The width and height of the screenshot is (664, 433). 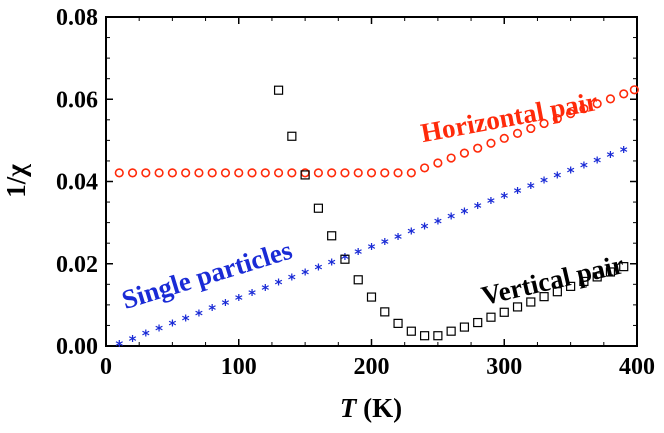 What do you see at coordinates (504, 367) in the screenshot?
I see `x-tick-label: 300` at bounding box center [504, 367].